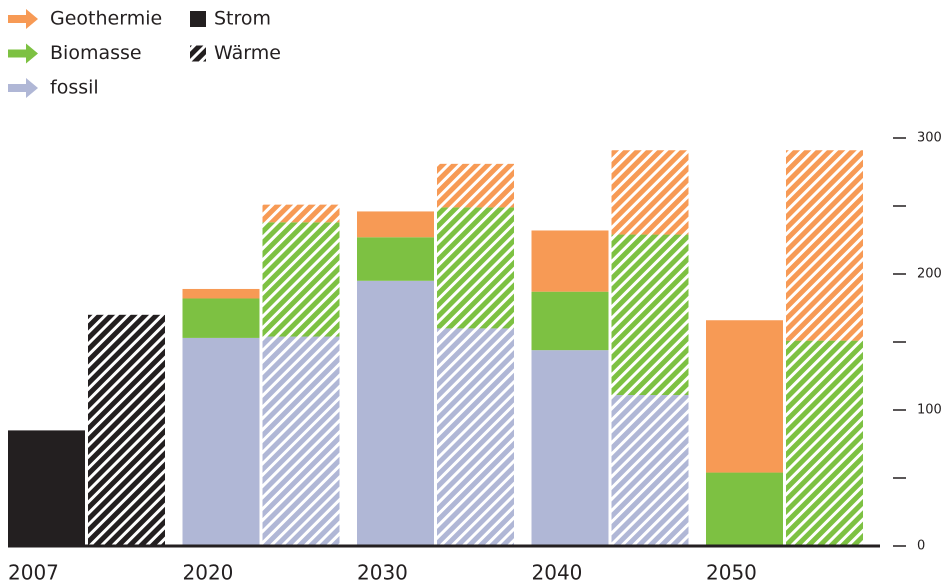 This screenshot has height=582, width=945. What do you see at coordinates (74, 88) in the screenshot?
I see `legend-label: fossil` at bounding box center [74, 88].